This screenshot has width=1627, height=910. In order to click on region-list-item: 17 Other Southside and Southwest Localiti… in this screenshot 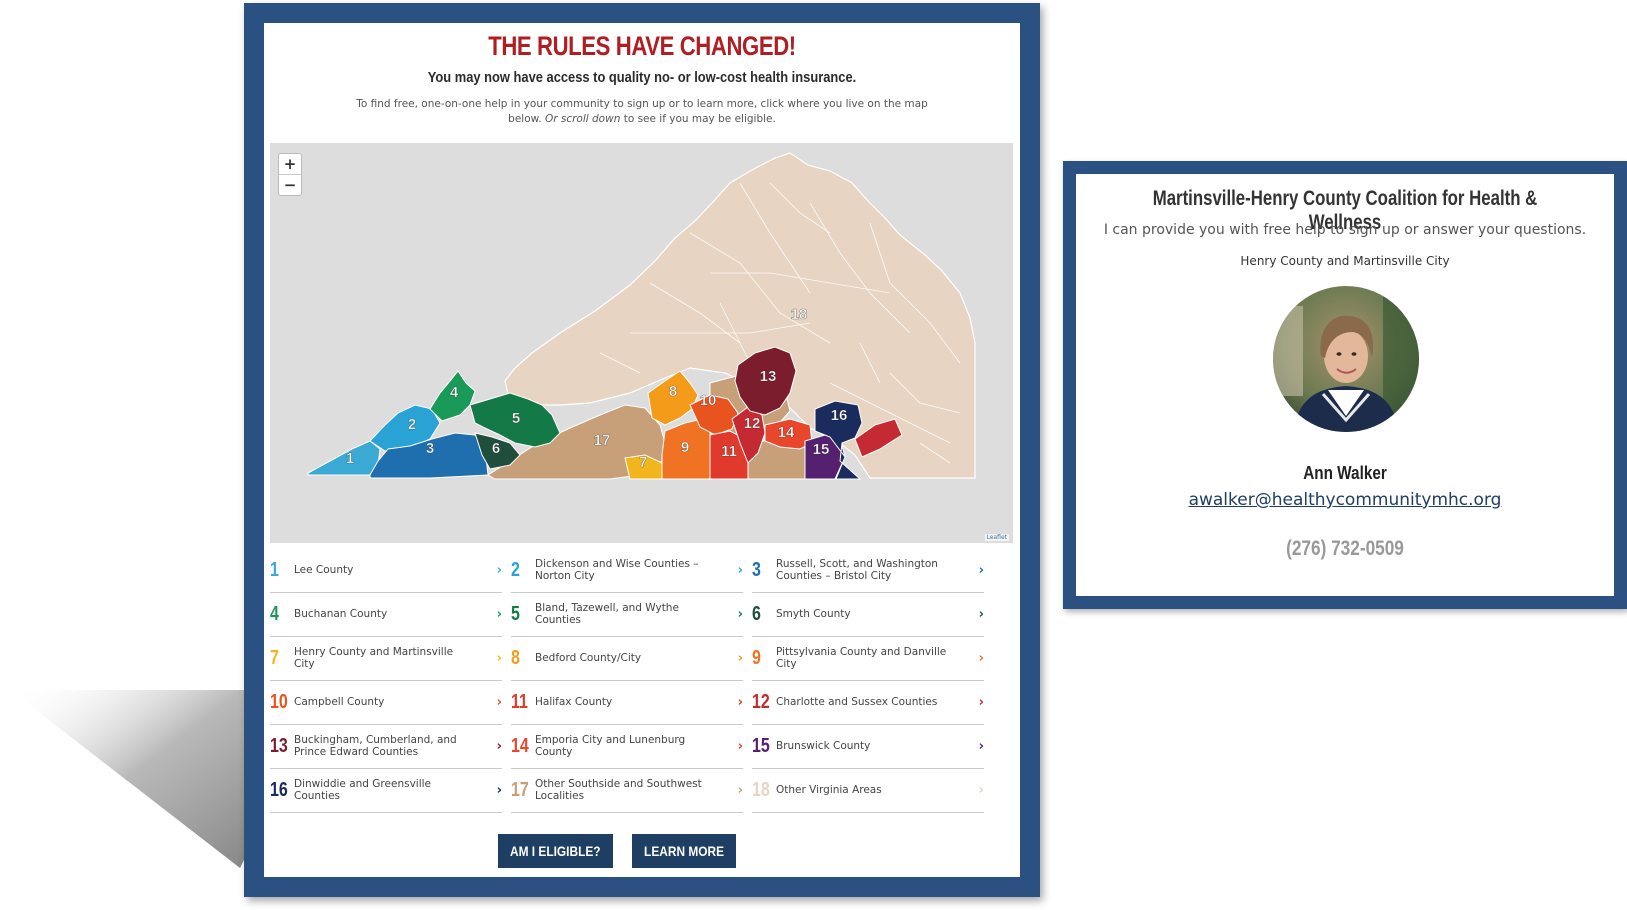, I will do `click(627, 790)`.